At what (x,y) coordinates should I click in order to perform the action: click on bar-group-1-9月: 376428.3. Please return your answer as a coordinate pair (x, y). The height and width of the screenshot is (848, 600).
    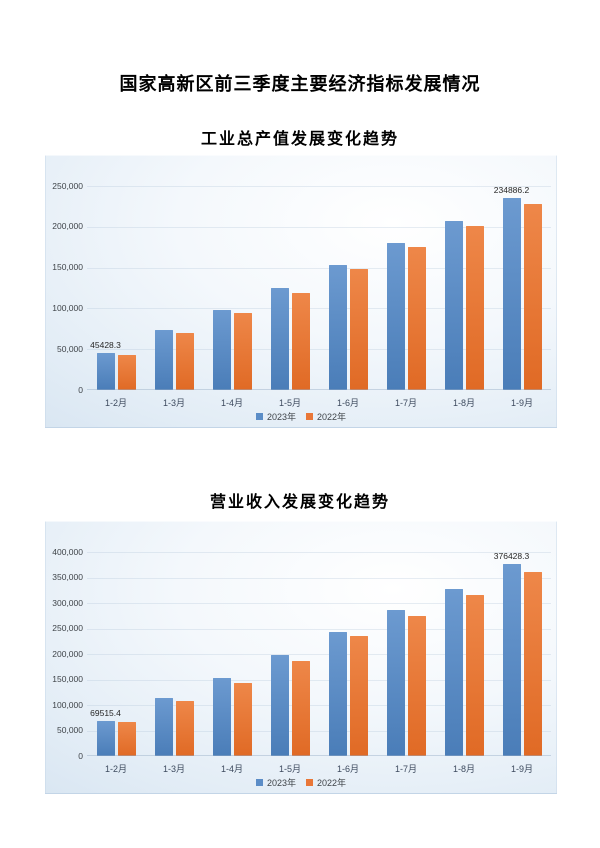
    Looking at the image, I should click on (522, 653).